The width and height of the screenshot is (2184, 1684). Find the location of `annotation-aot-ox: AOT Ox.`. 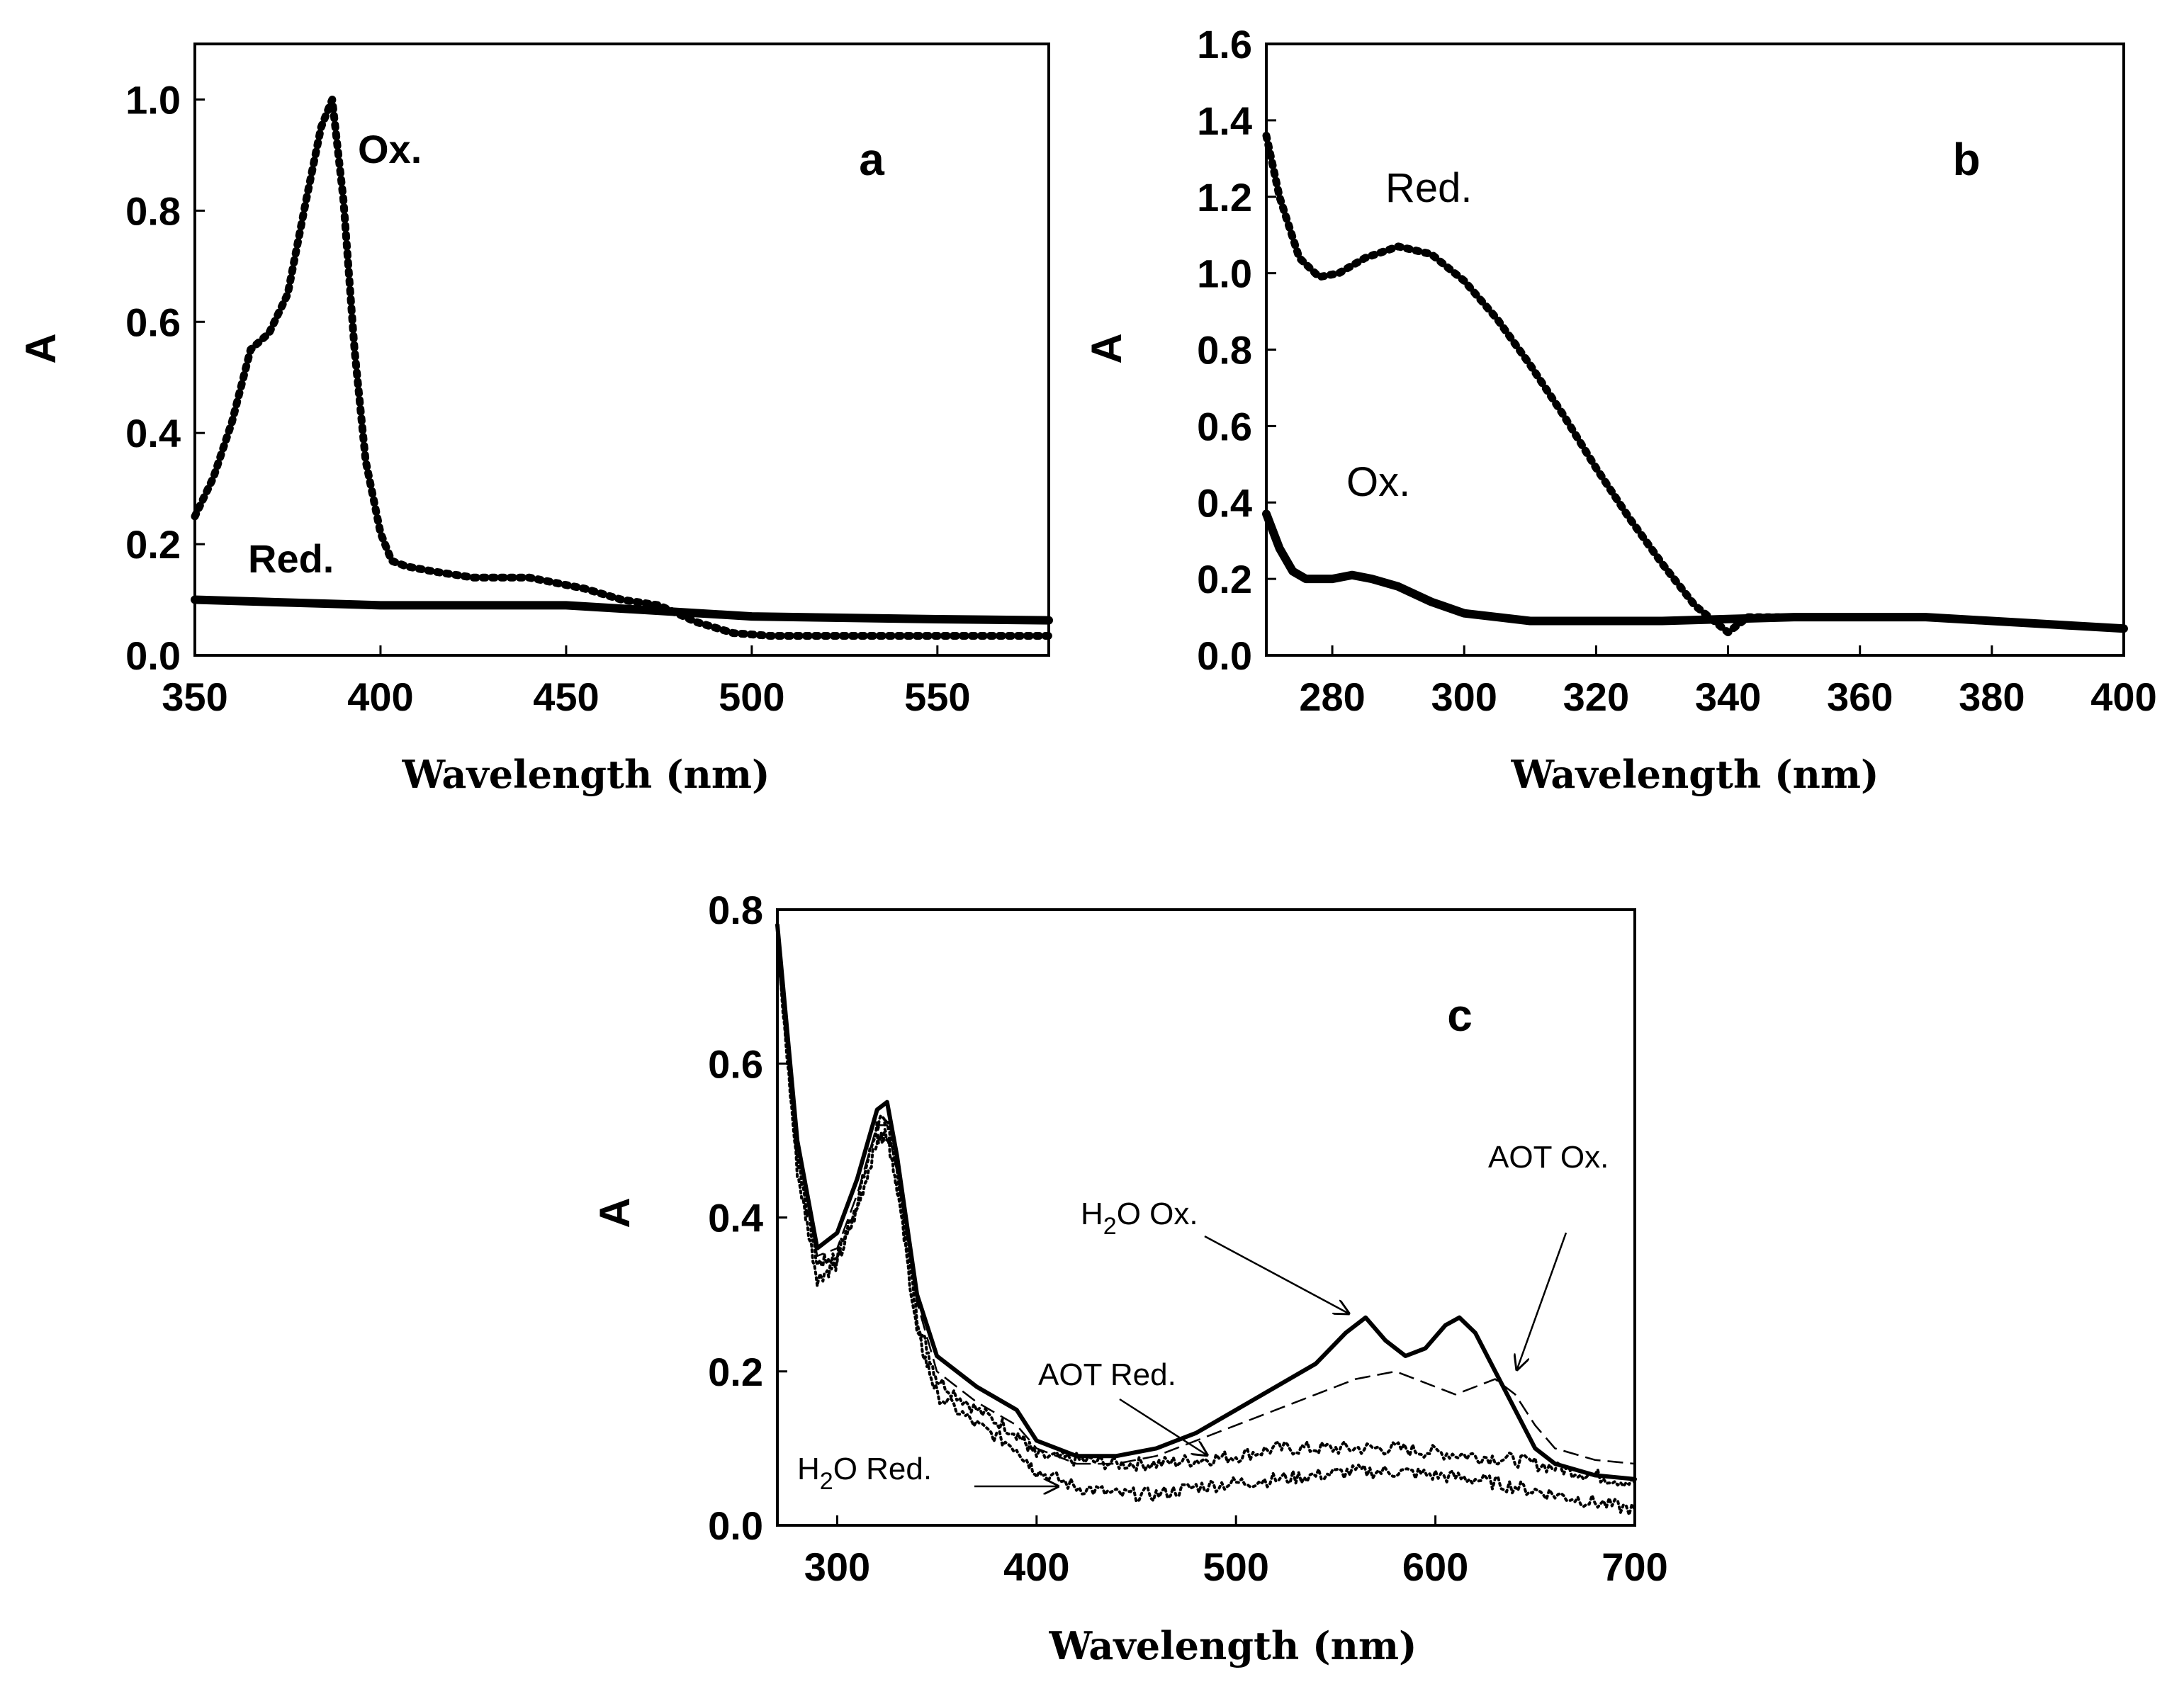

annotation-aot-ox: AOT Ox. is located at coordinates (1549, 1158).